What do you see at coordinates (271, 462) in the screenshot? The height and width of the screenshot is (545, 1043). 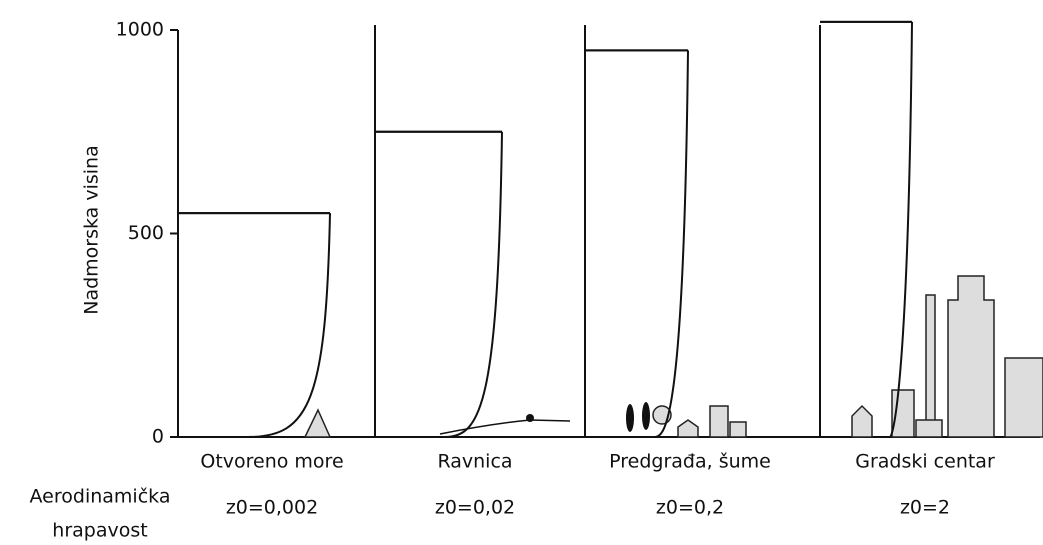 I see `panel-label: Otvoreno more` at bounding box center [271, 462].